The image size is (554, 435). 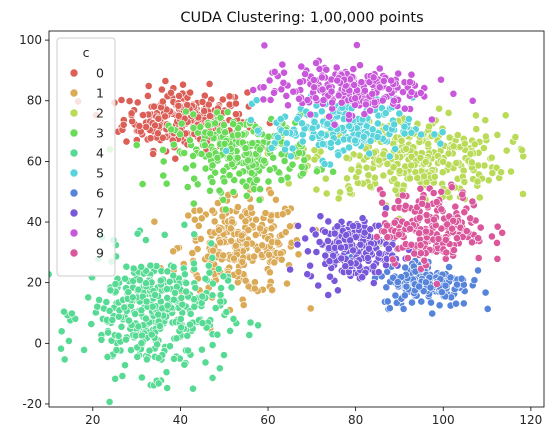 What do you see at coordinates (86, 173) in the screenshot?
I see `legend-entry-5: 5` at bounding box center [86, 173].